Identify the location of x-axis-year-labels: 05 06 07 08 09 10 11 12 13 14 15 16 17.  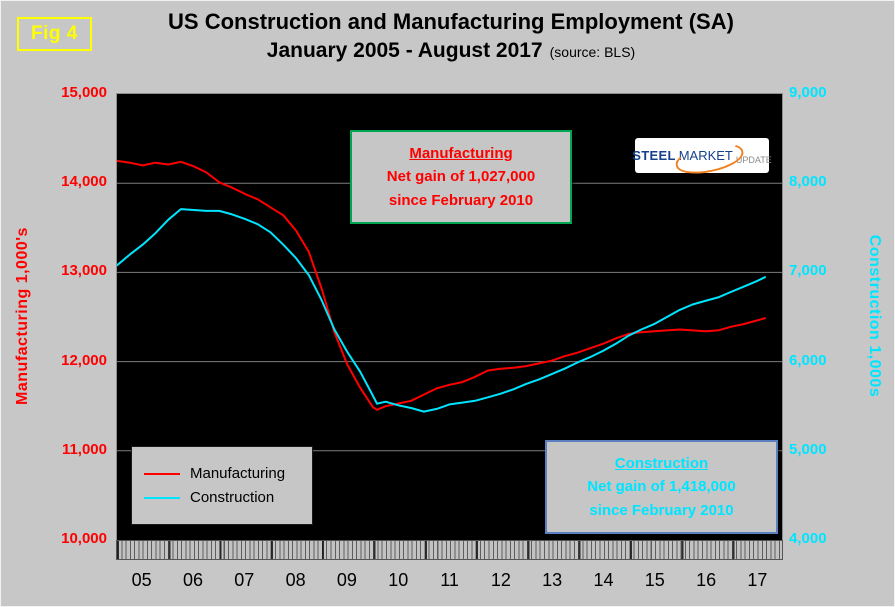
(449, 580).